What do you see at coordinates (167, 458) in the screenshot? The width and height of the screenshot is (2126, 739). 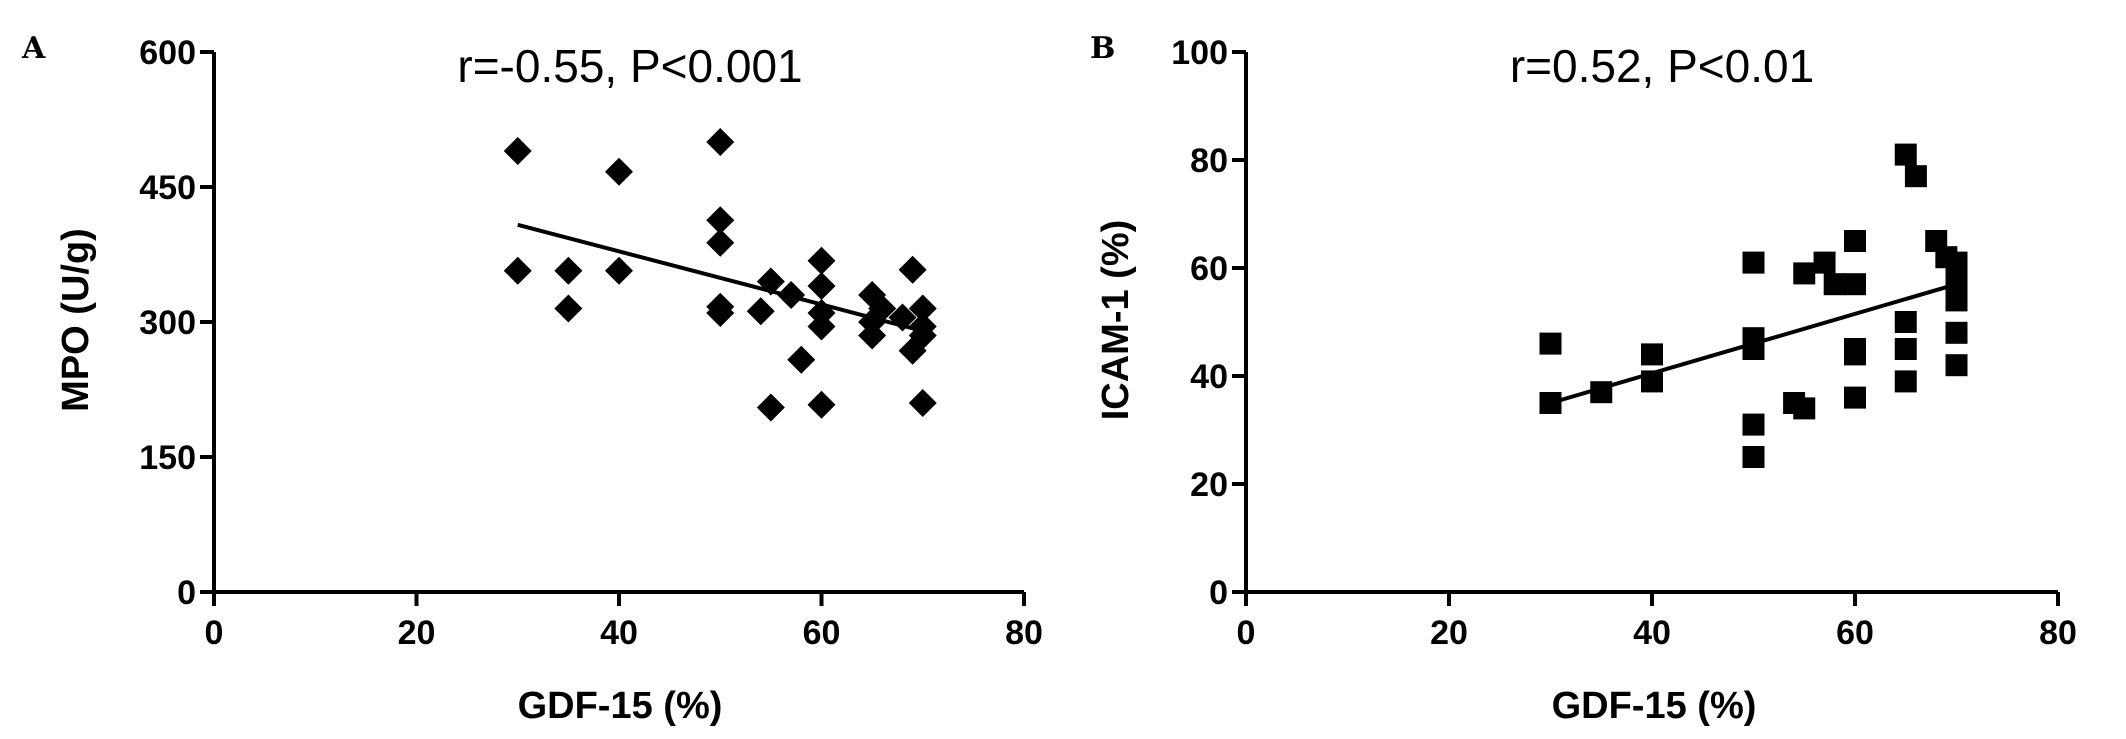 I see `y-tick-label: 150` at bounding box center [167, 458].